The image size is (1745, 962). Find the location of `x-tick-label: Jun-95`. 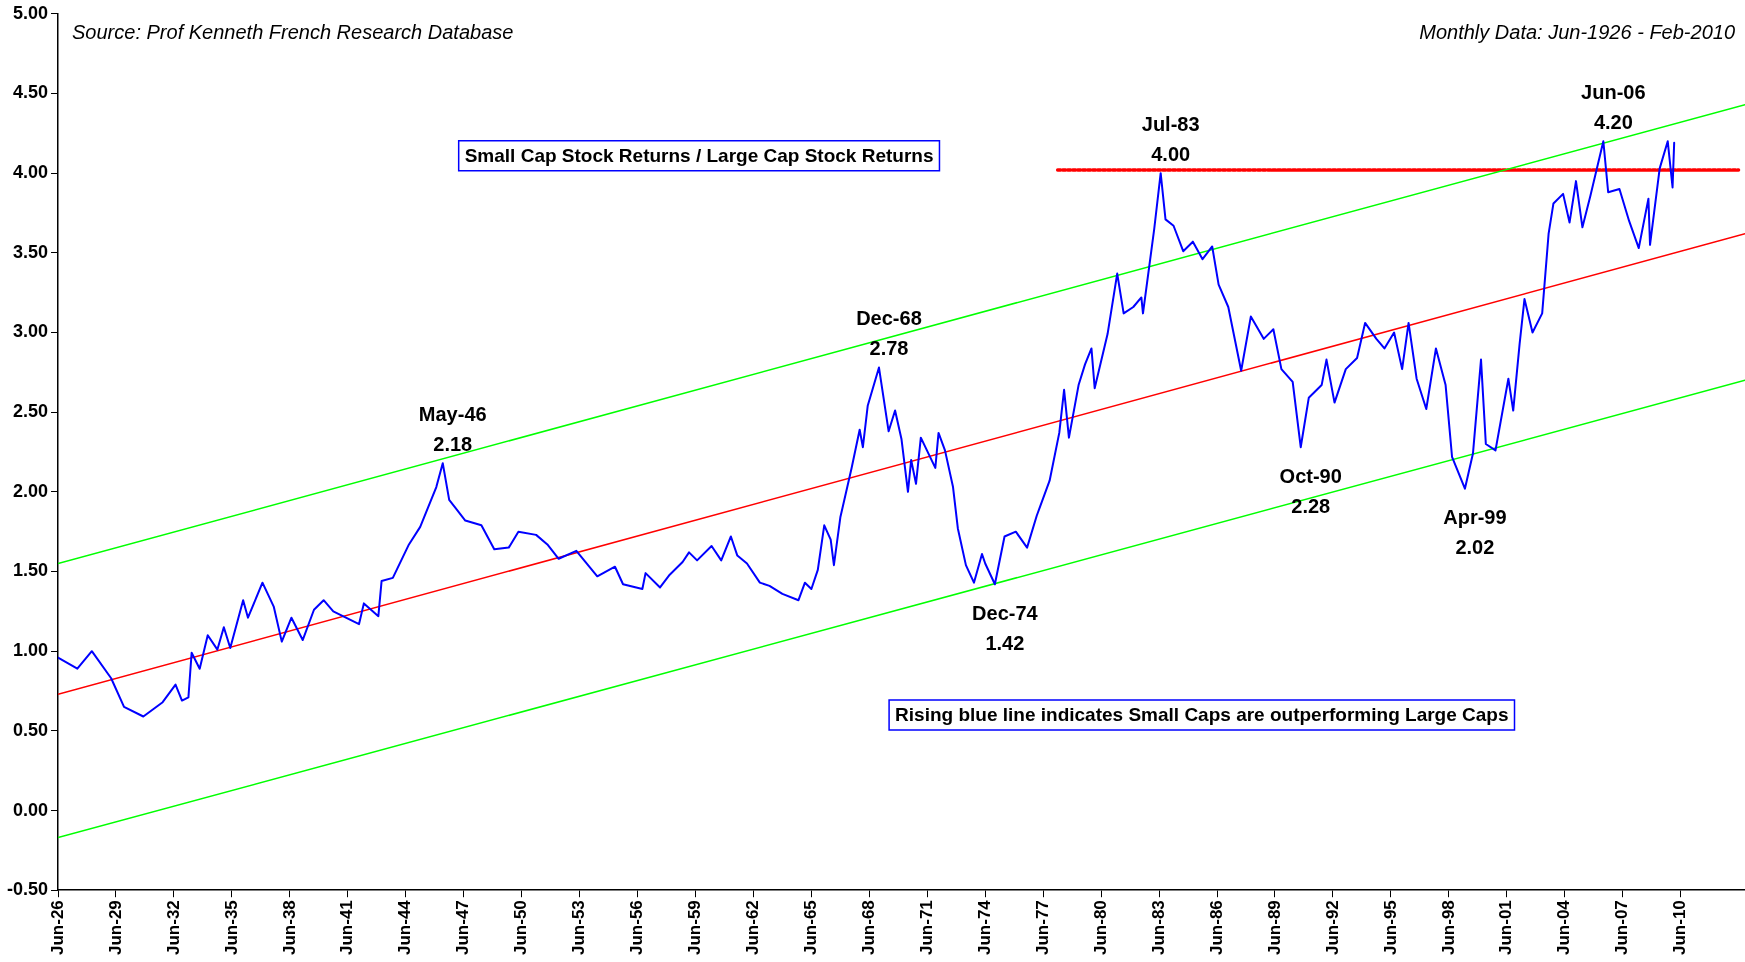

x-tick-label: Jun-95 is located at coordinates (1390, 927).